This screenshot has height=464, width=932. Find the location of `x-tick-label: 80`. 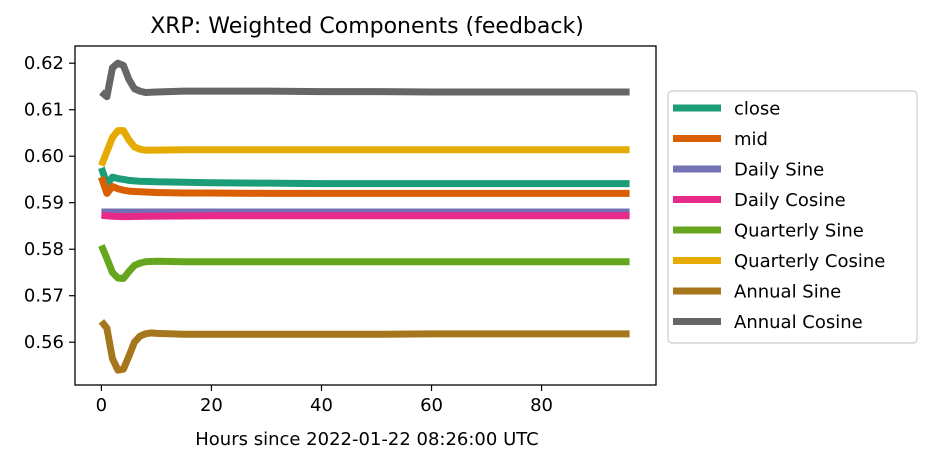

x-tick-label: 80 is located at coordinates (541, 405).